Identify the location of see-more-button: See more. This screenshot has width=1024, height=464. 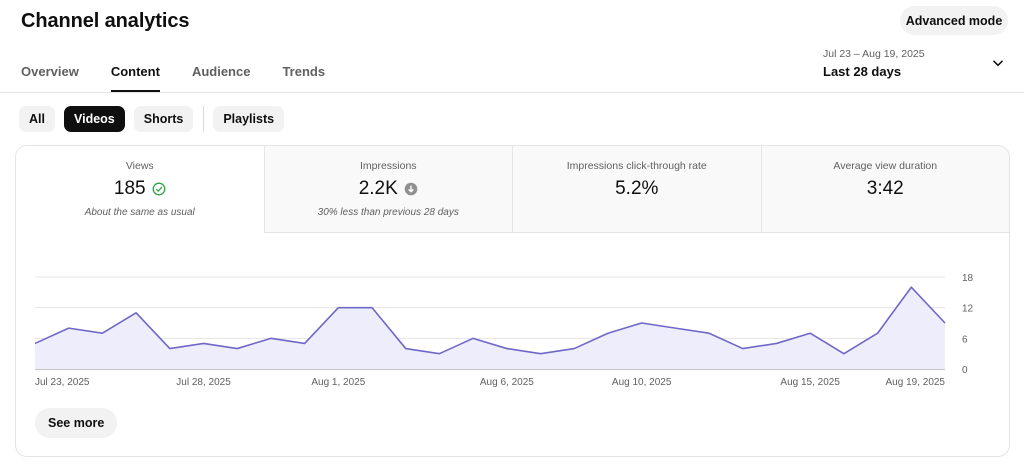
(76, 423).